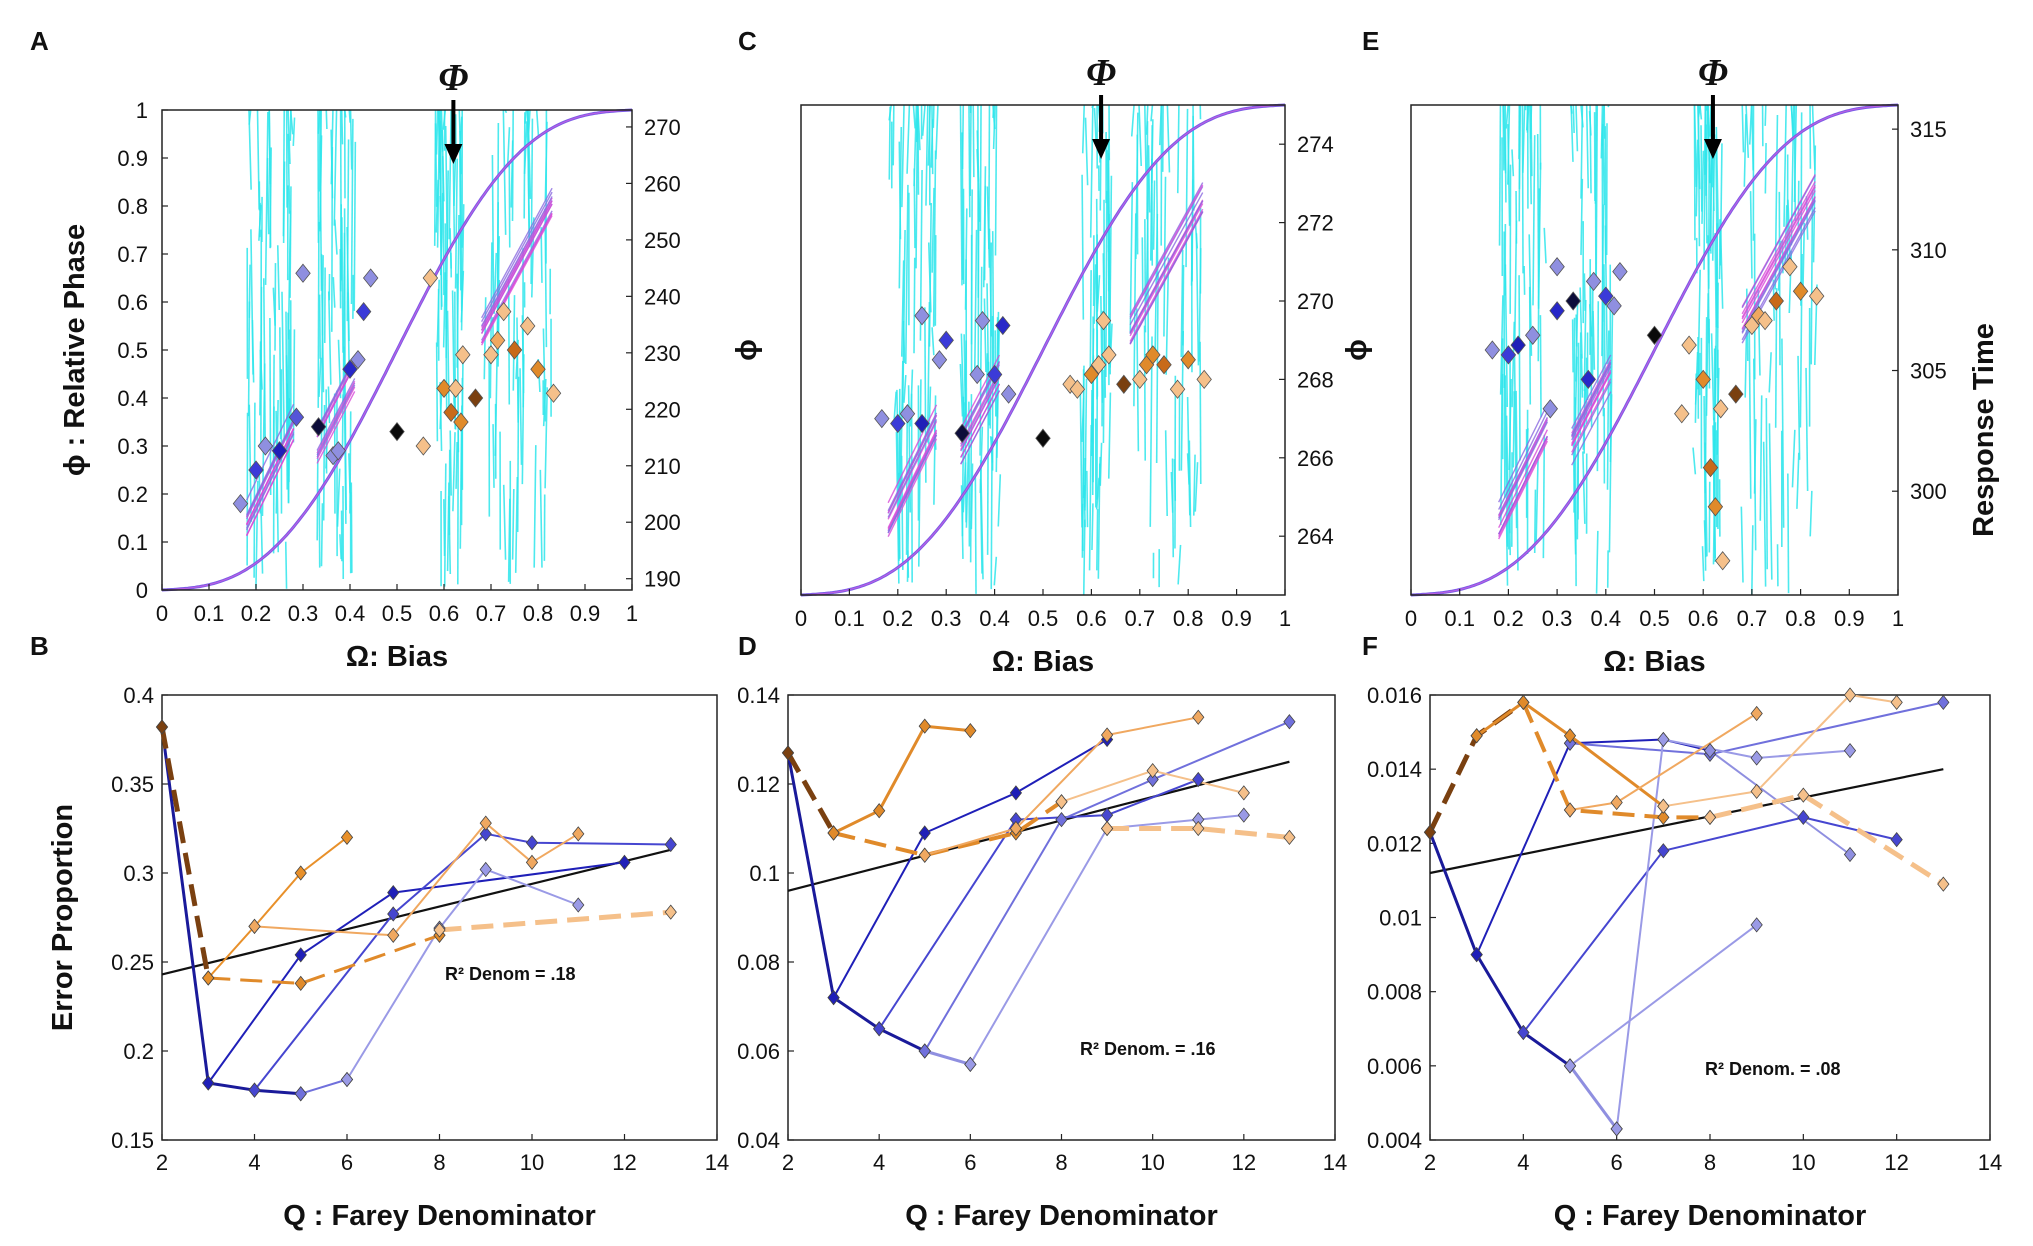 This screenshot has width=2033, height=1246. Describe the element at coordinates (162, 613) in the screenshot. I see `x-tick-label: 0` at that location.